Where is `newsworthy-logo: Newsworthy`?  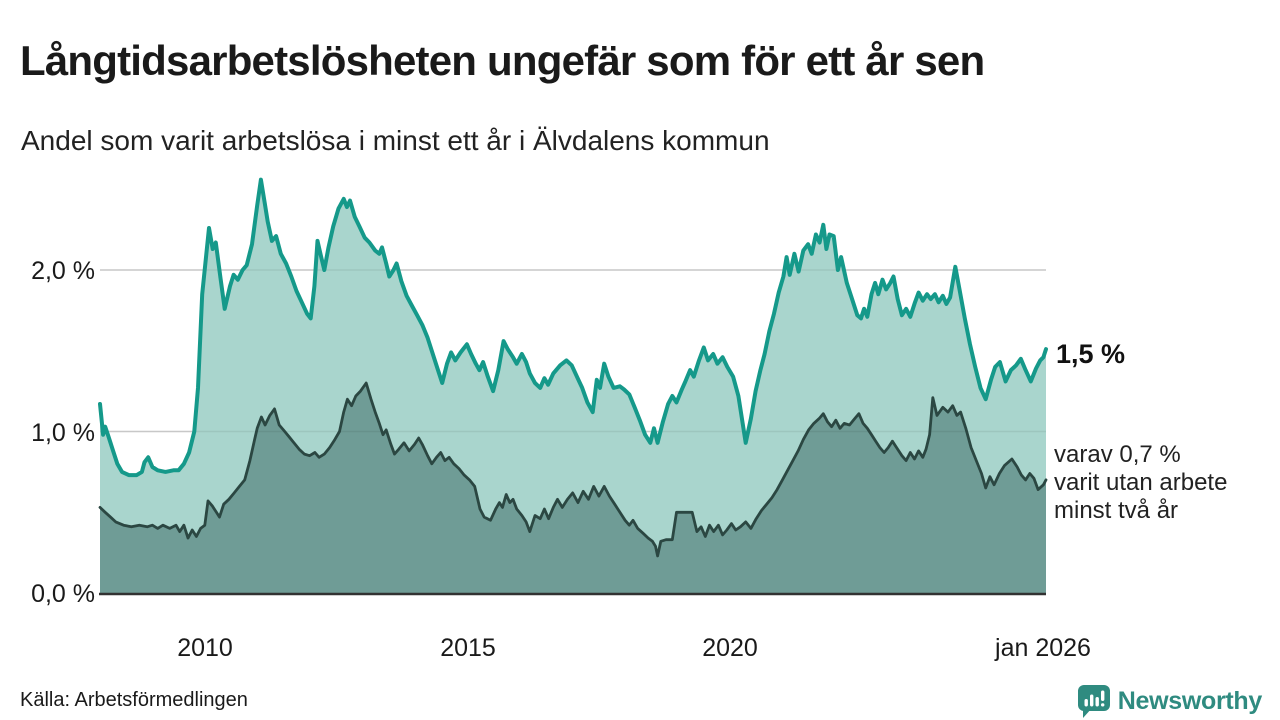 newsworthy-logo: Newsworthy is located at coordinates (1169, 701).